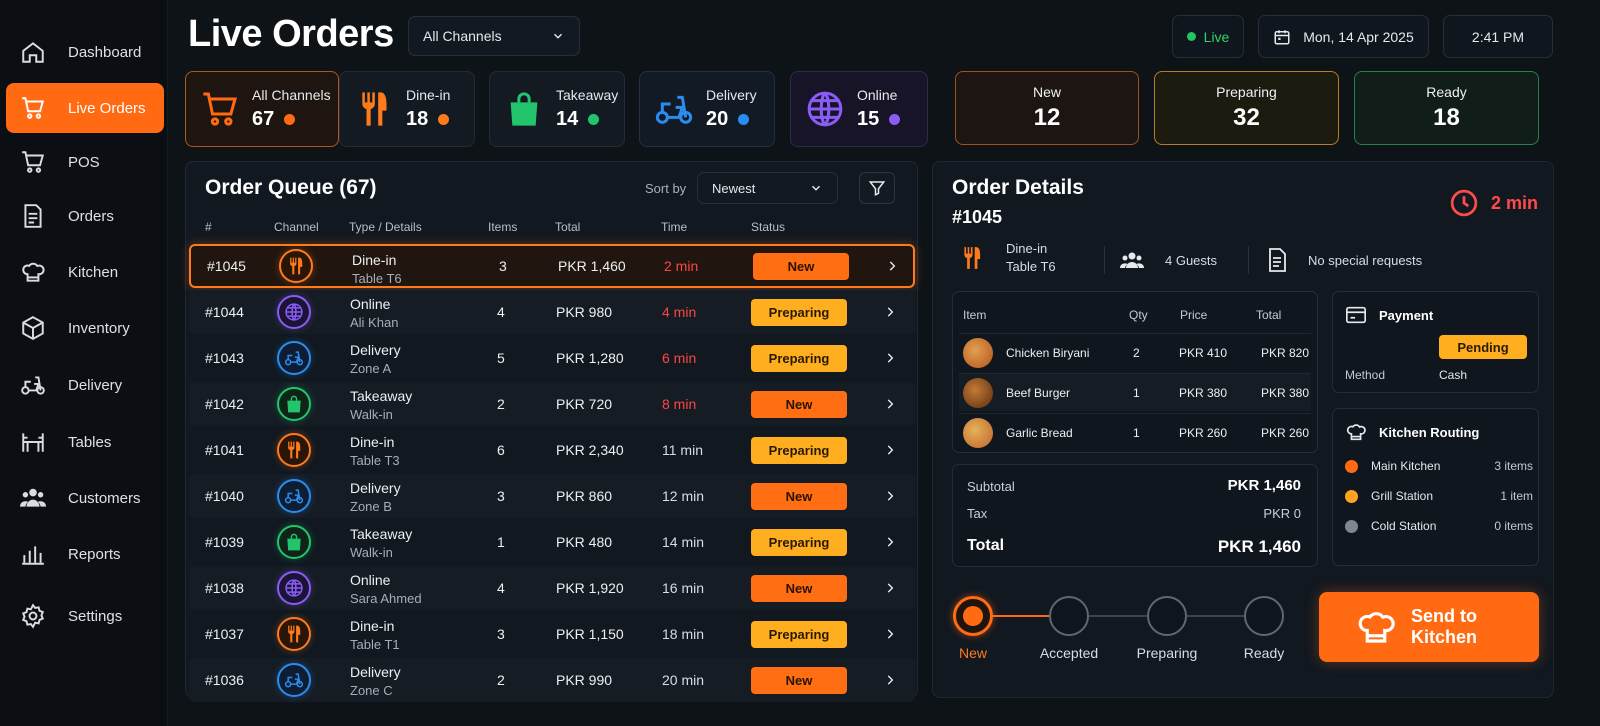 Image resolution: width=1600 pixels, height=726 pixels. I want to click on order-total: PKR 990, so click(584, 680).